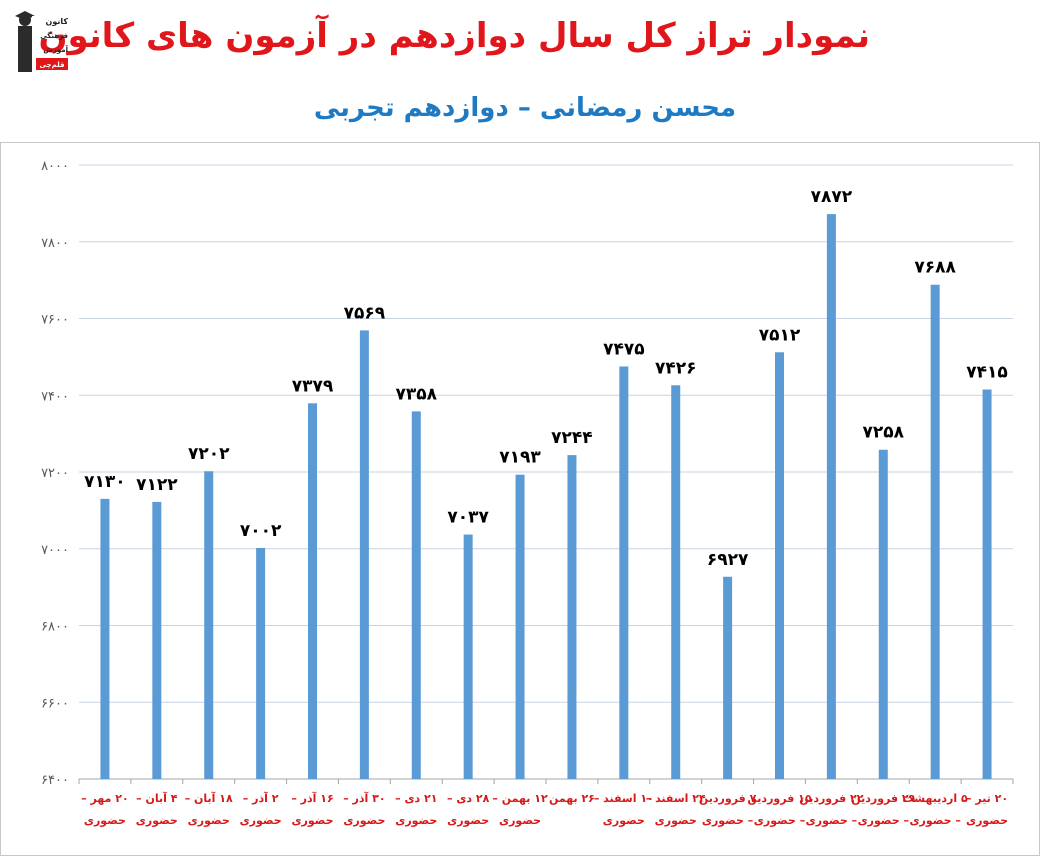  I want to click on x-tick-label: ۲ آذر –, so click(261, 798).